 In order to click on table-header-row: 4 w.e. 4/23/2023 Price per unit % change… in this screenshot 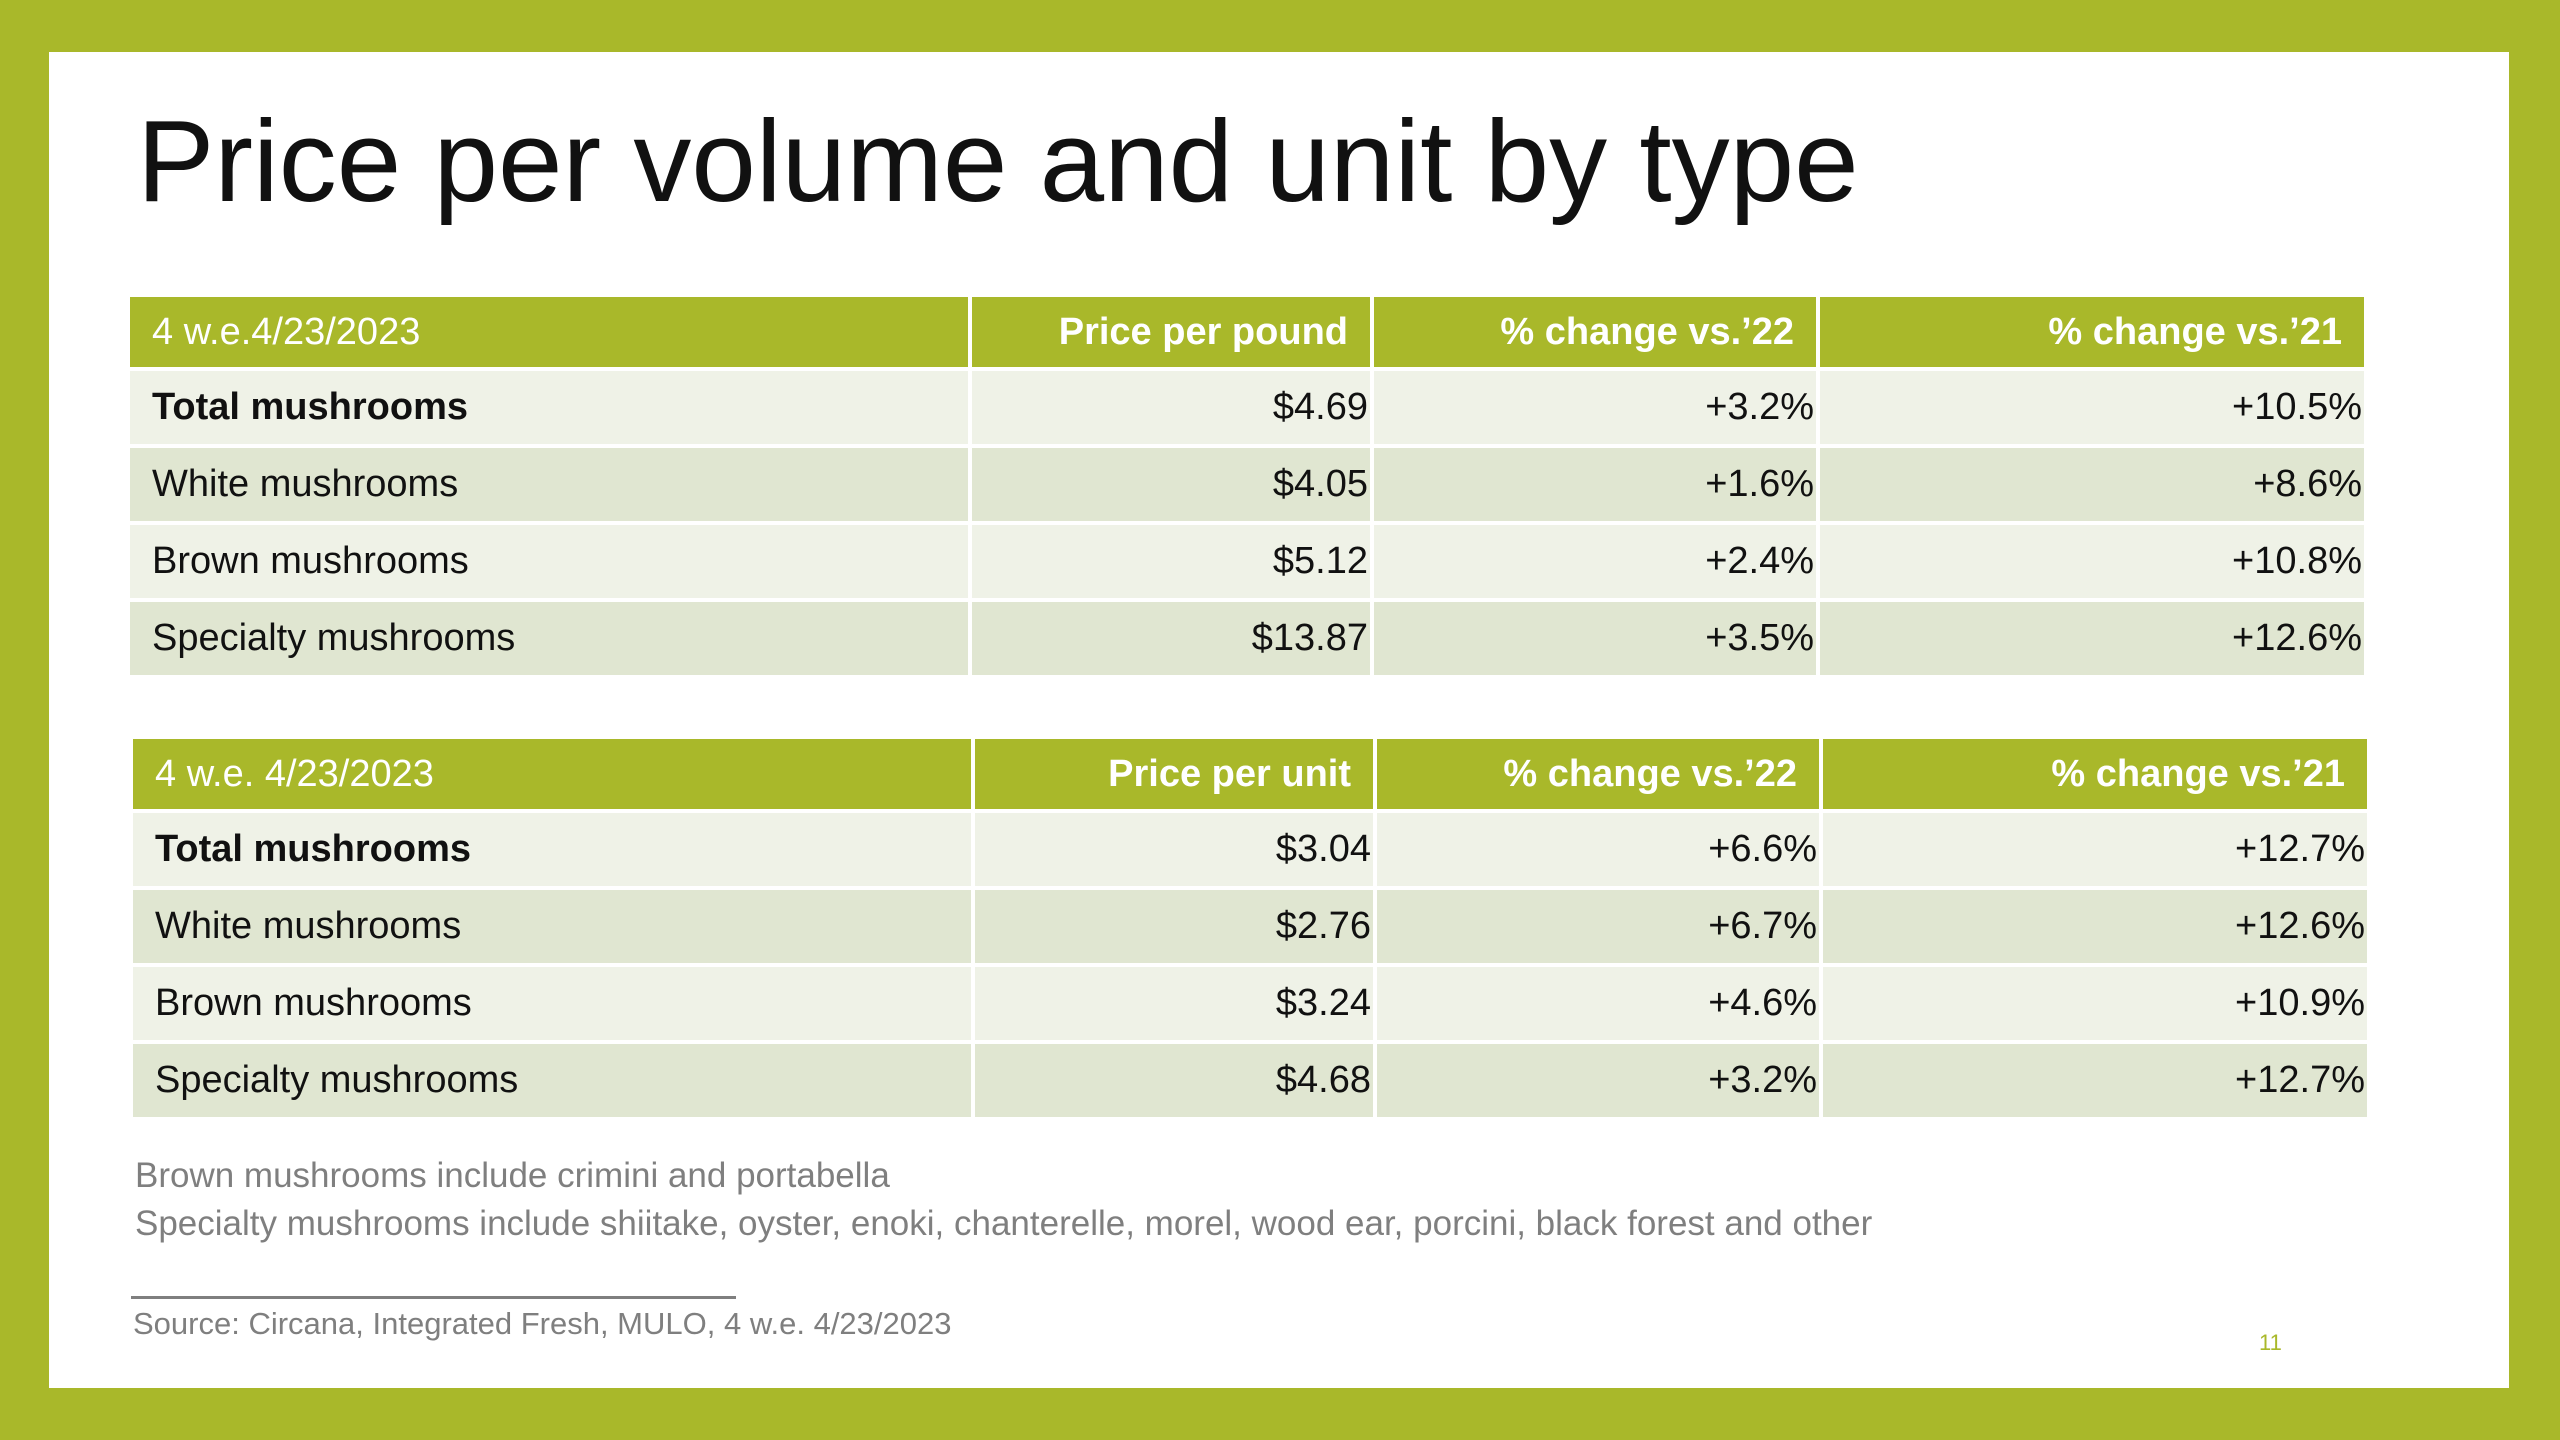, I will do `click(1250, 774)`.